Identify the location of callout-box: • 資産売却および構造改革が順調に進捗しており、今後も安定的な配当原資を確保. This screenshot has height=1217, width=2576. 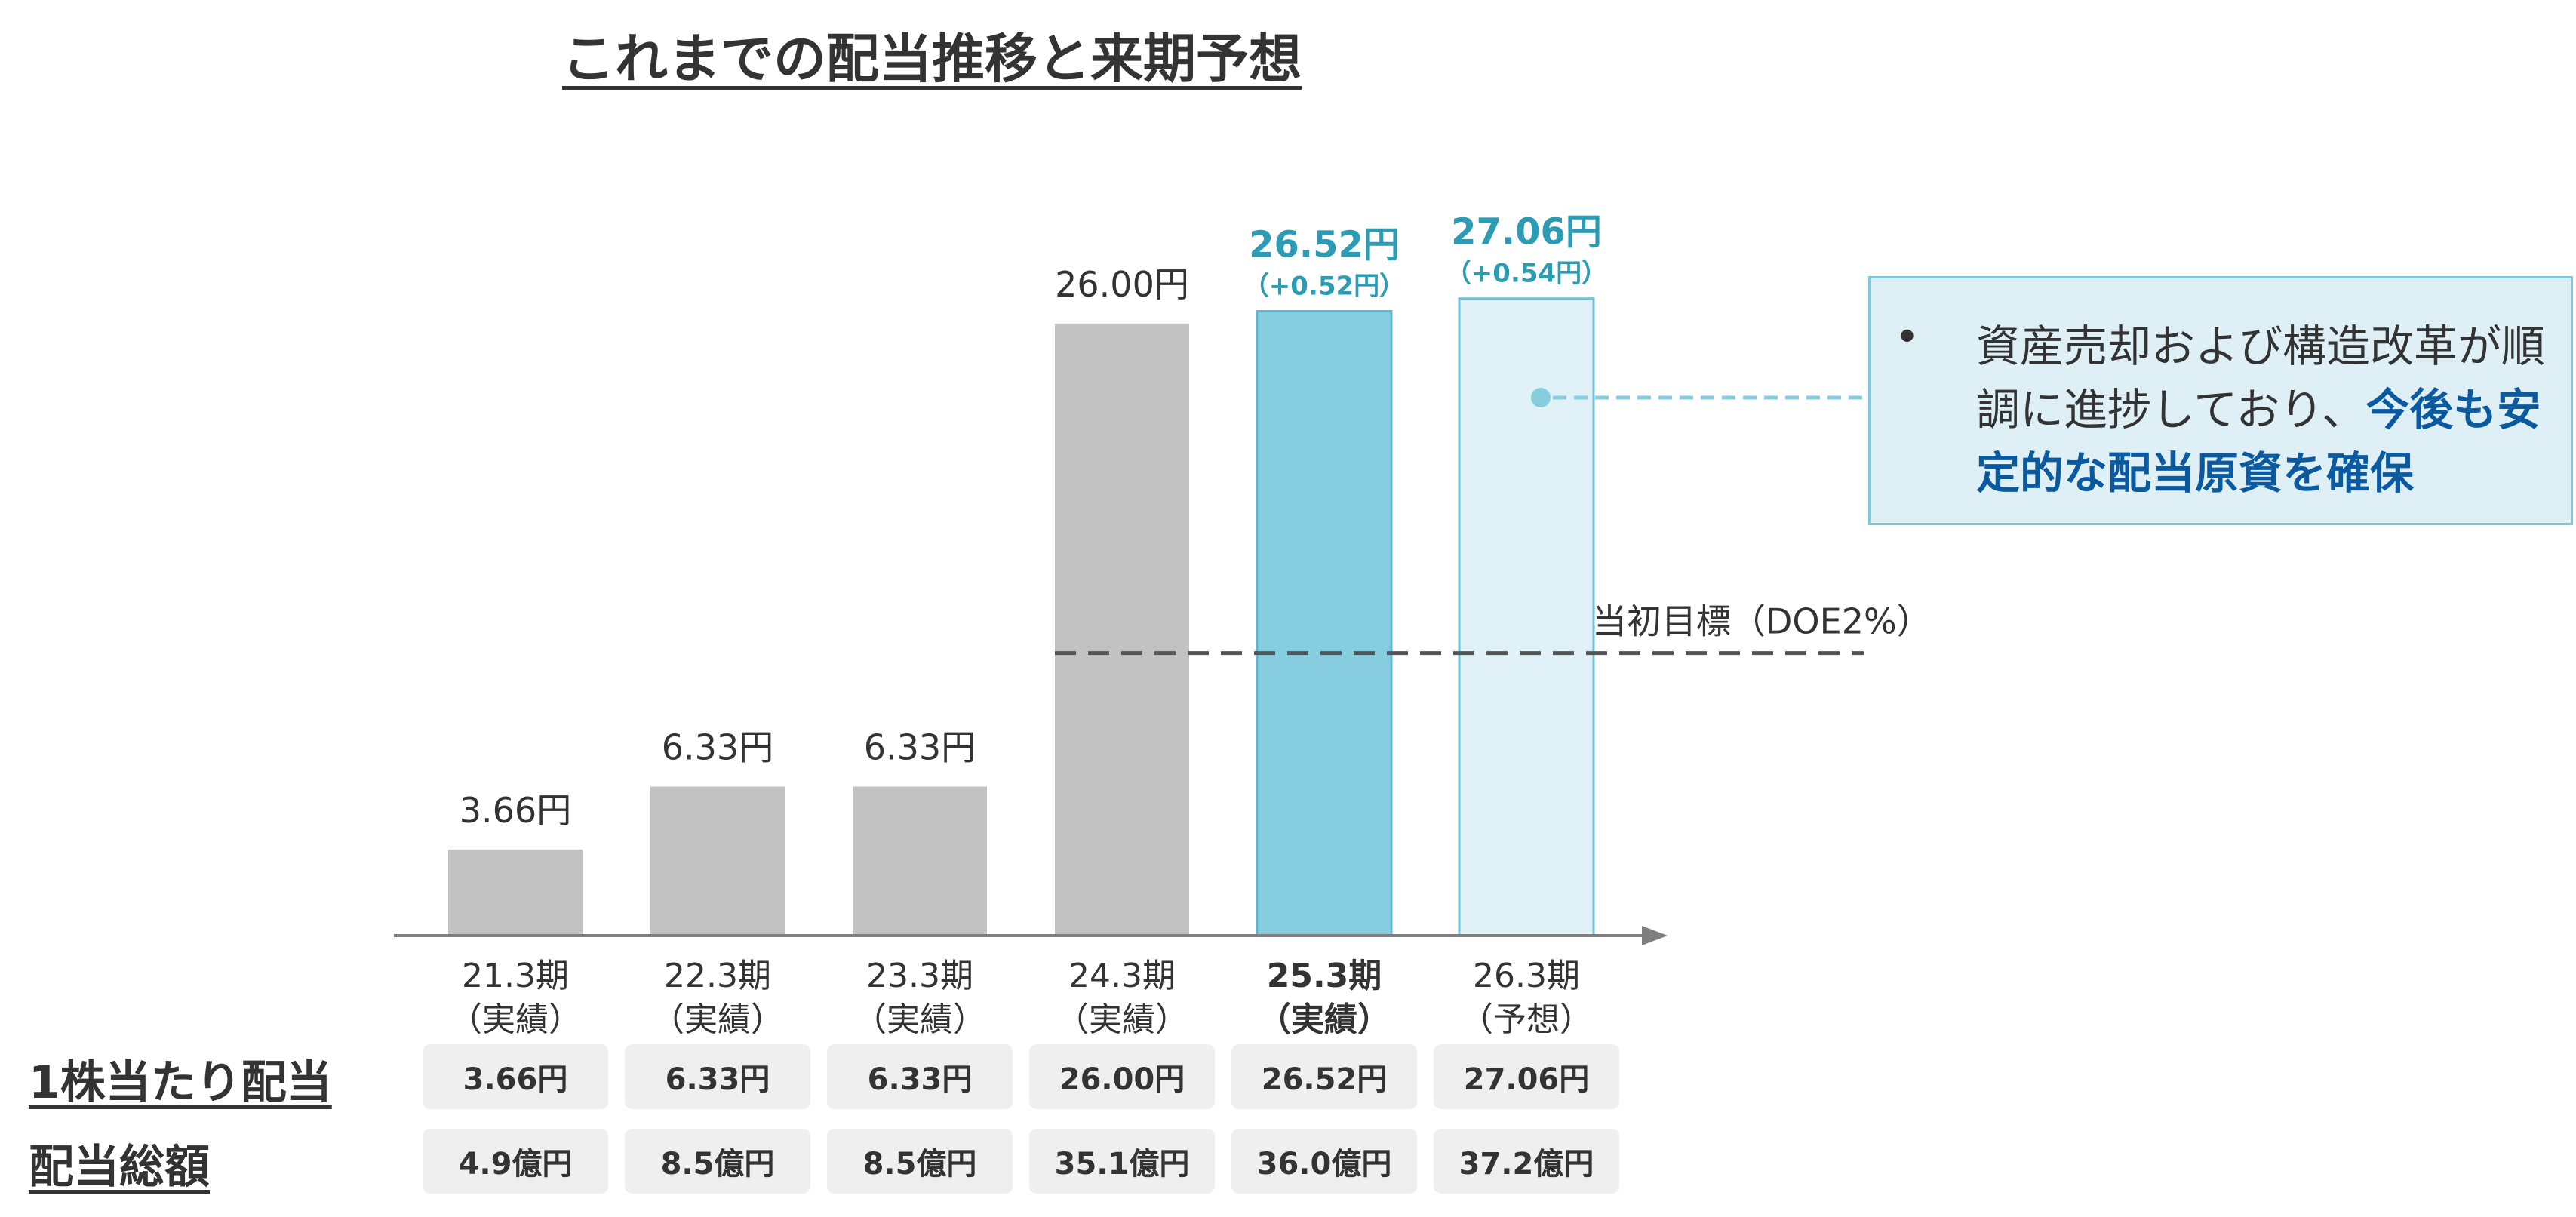
(2220, 400).